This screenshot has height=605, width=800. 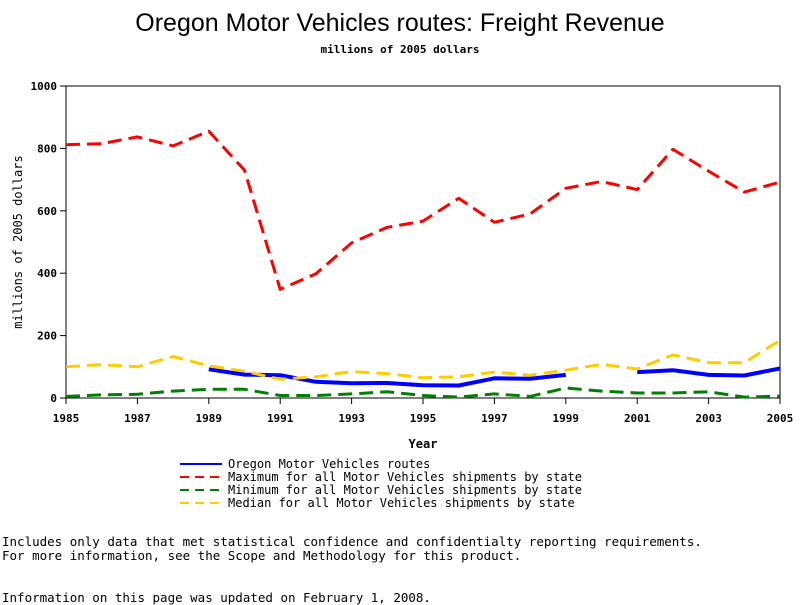 What do you see at coordinates (708, 418) in the screenshot?
I see `x-tick-label: 2003` at bounding box center [708, 418].